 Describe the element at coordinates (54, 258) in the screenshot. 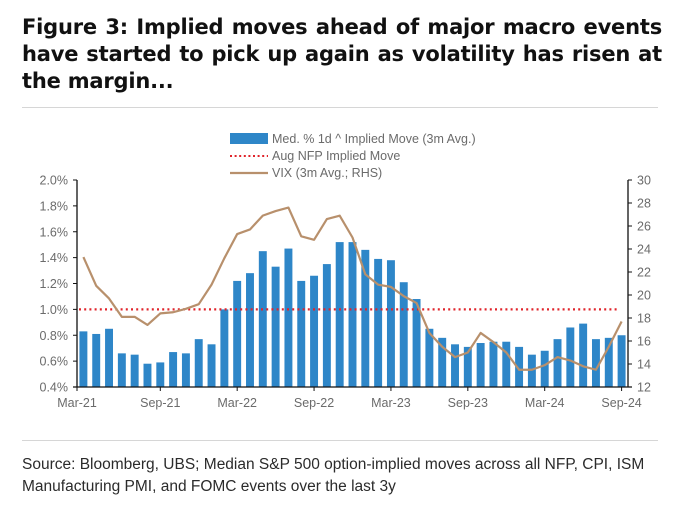

I see `y-tick-label-left: 1.4%` at that location.